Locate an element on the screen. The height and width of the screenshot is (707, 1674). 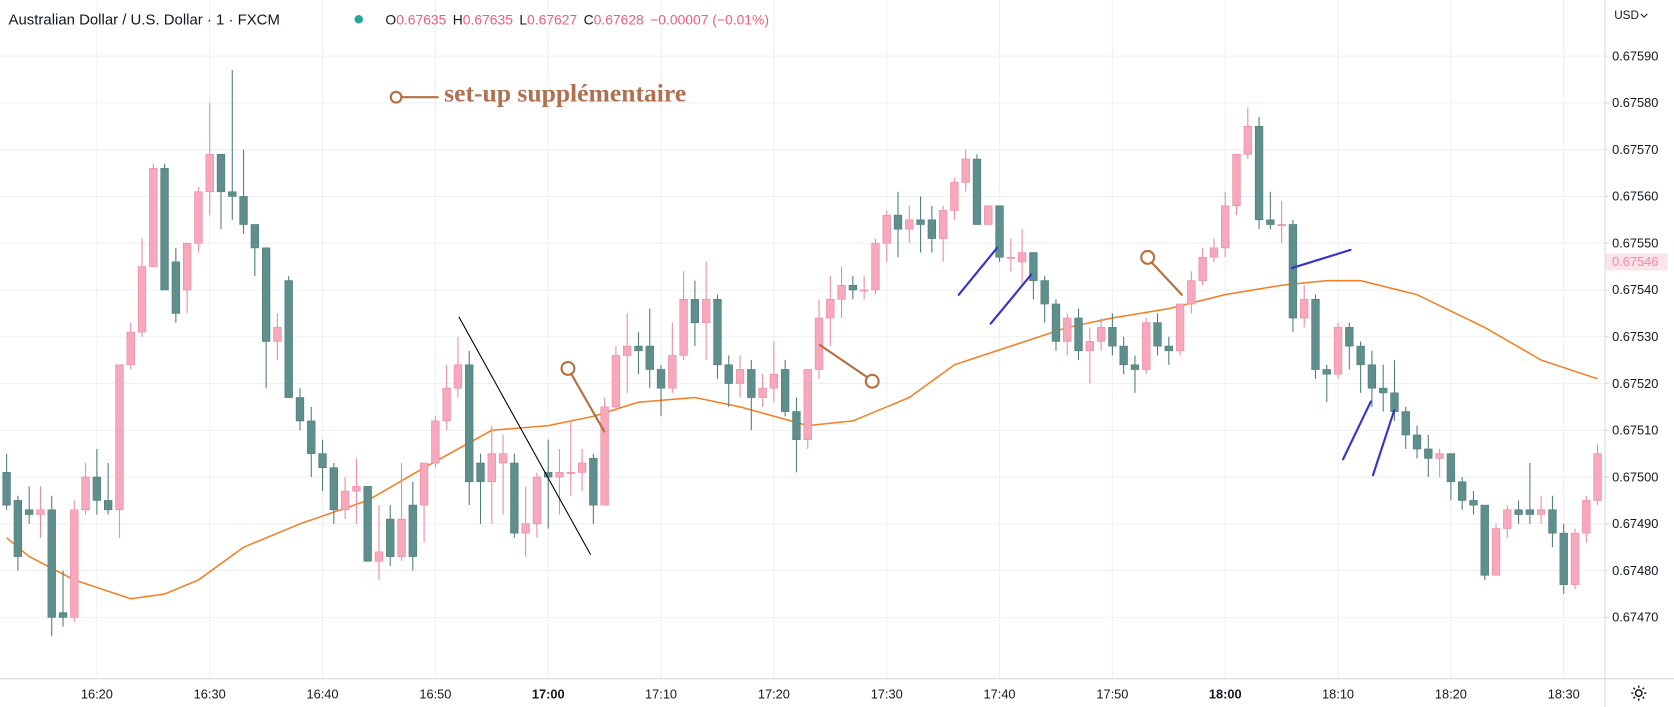
y-tick-label: 0.67530 is located at coordinates (1635, 336).